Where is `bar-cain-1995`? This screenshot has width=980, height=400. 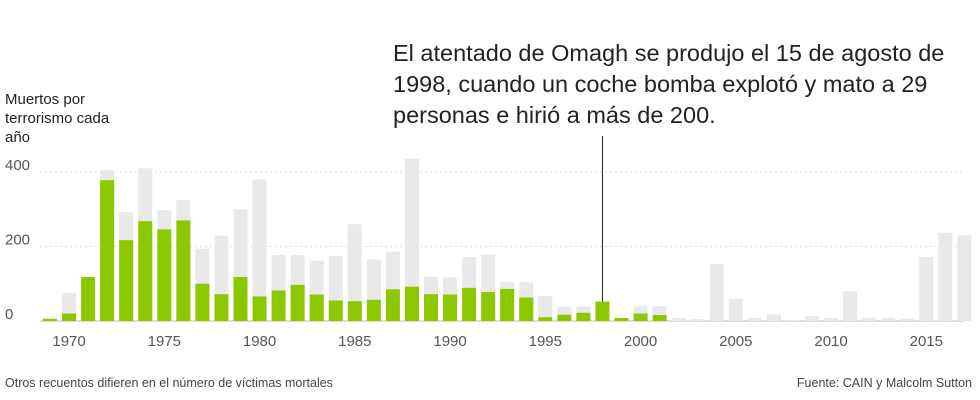
bar-cain-1995 is located at coordinates (545, 319).